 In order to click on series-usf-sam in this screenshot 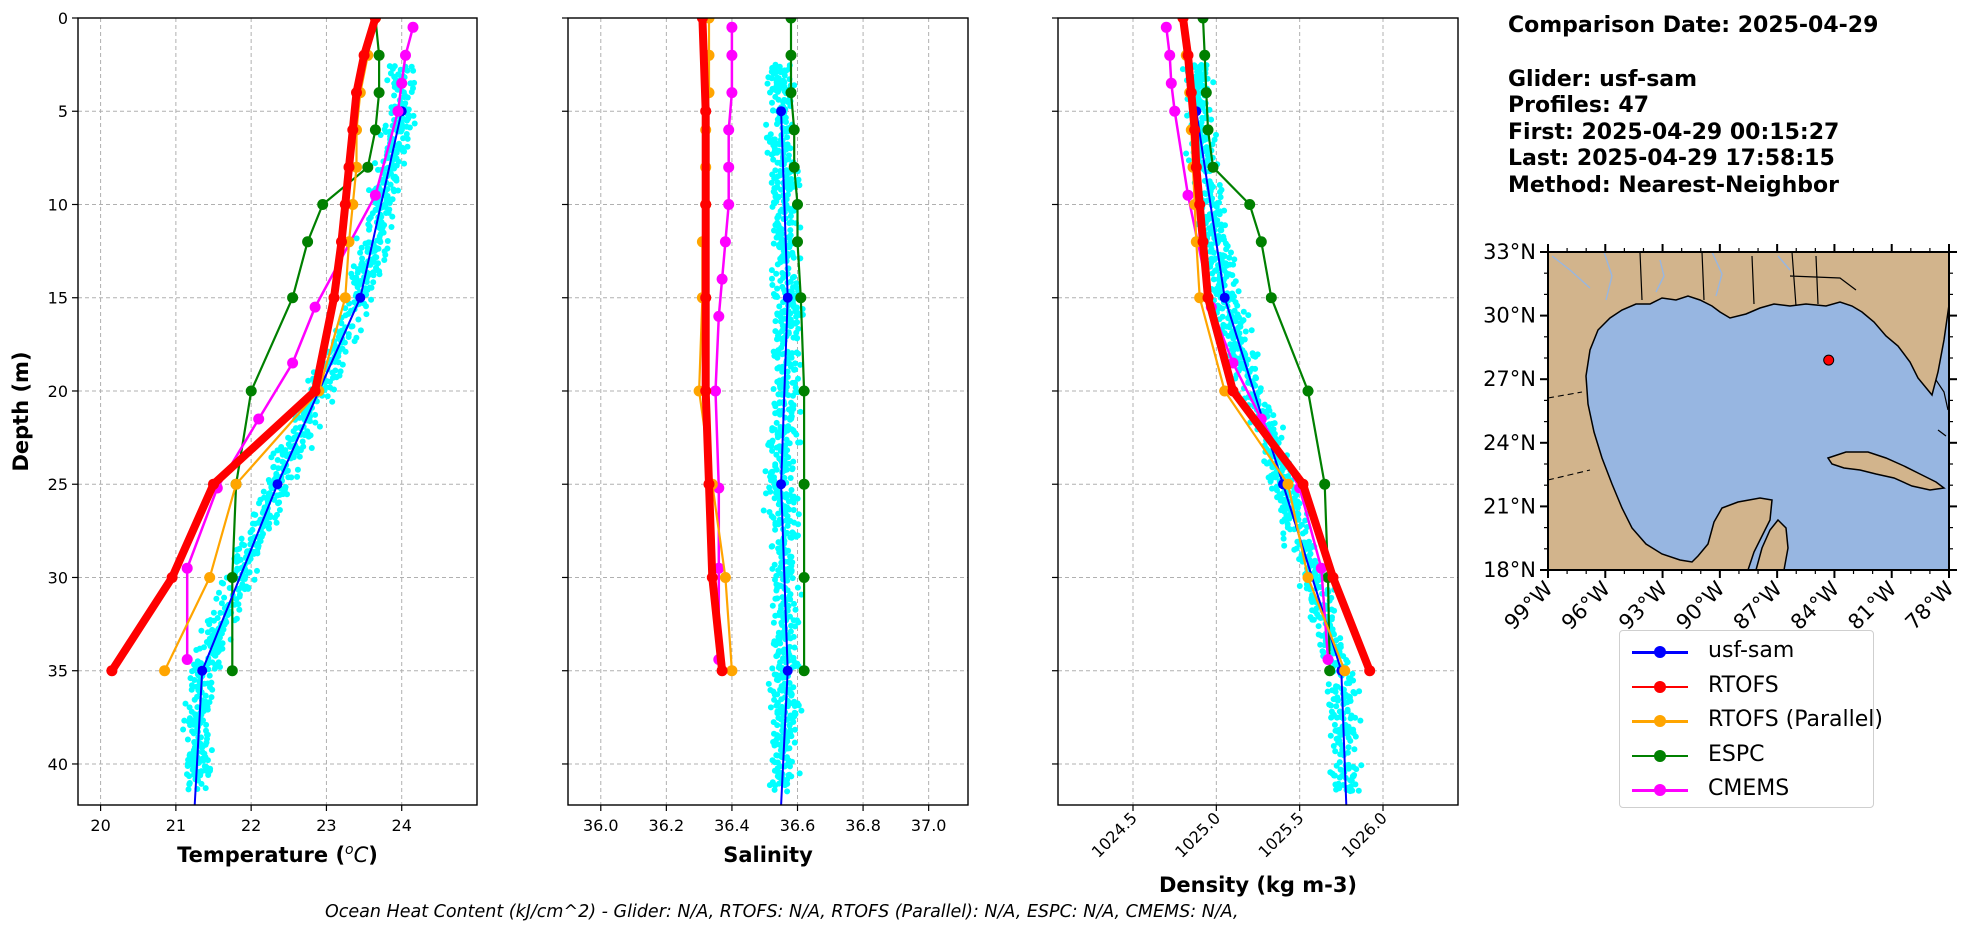, I will do `click(784, 455)`.